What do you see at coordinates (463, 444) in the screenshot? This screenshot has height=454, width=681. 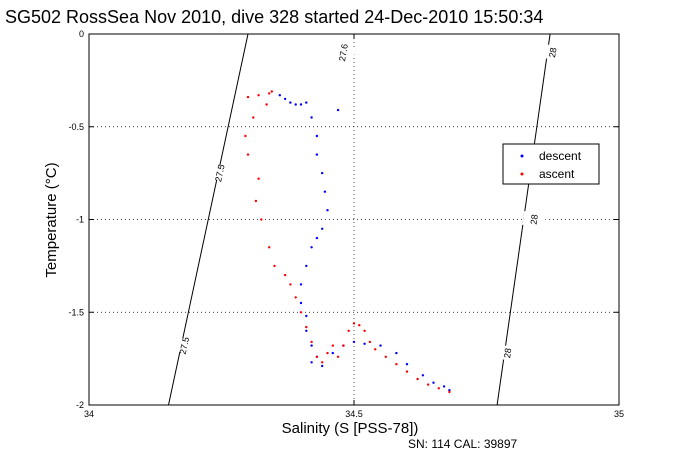 I see `serial-calibration-text: SN: 114 CAL: 39897` at bounding box center [463, 444].